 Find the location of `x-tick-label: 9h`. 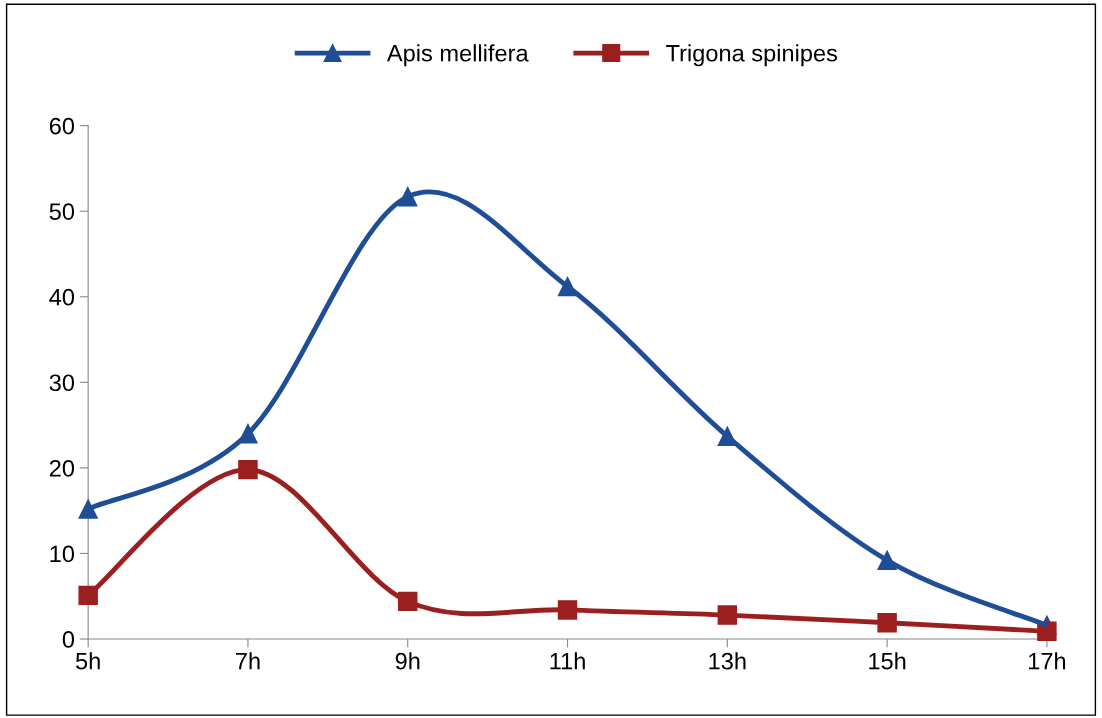

x-tick-label: 9h is located at coordinates (407, 661).